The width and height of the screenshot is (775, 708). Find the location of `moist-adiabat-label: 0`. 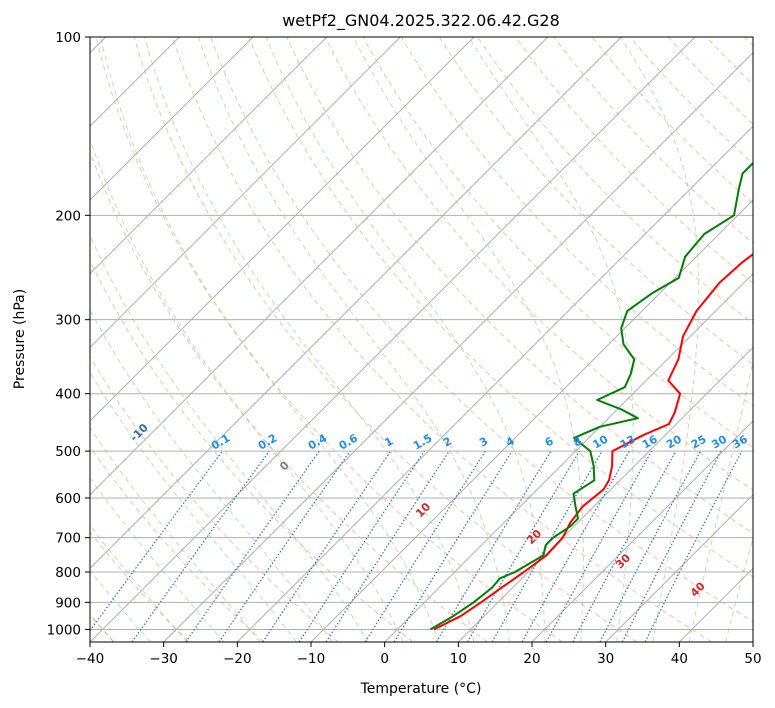

moist-adiabat-label: 0 is located at coordinates (284, 465).